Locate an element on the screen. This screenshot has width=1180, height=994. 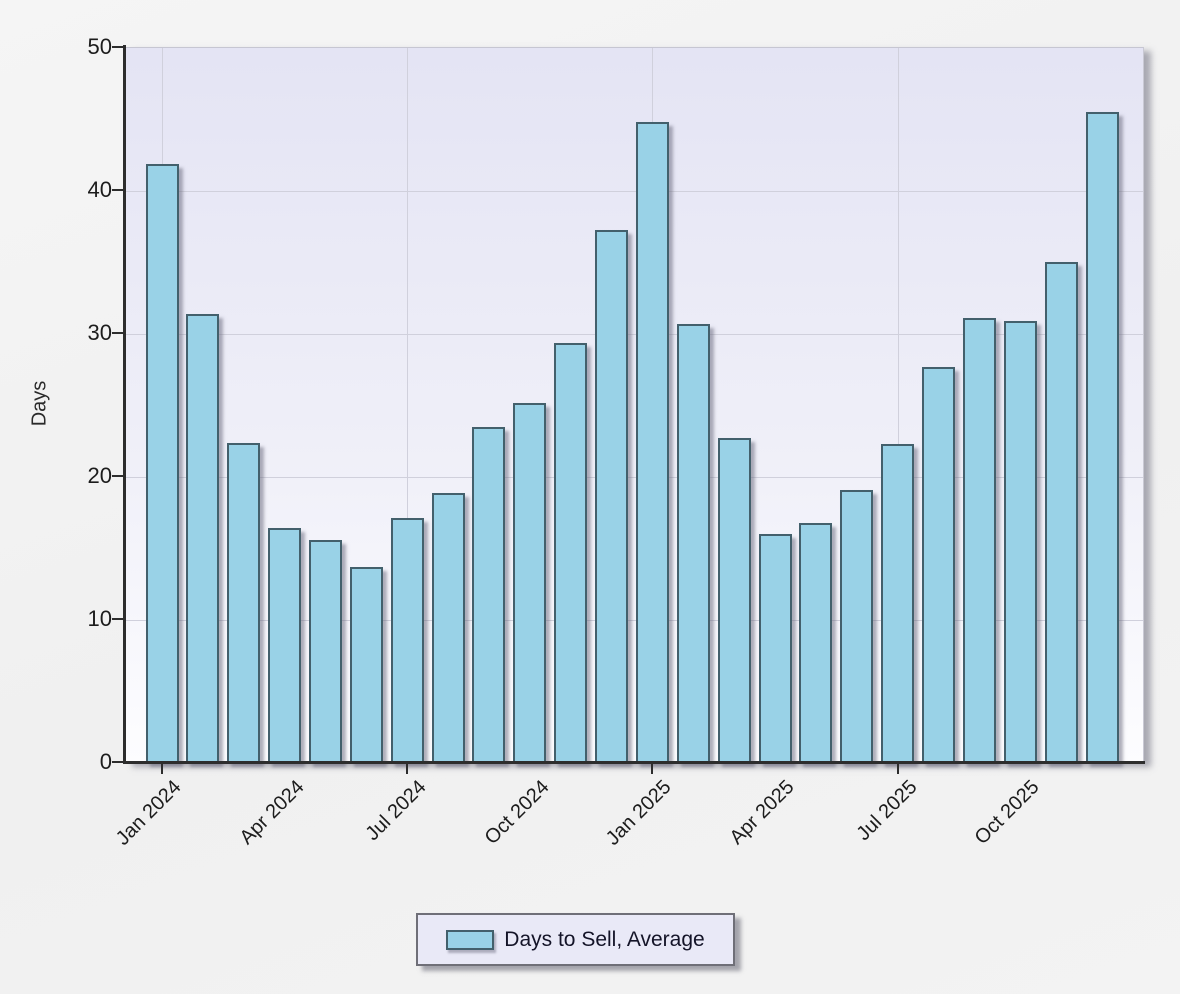
bar-dec-2025 is located at coordinates (1102, 437).